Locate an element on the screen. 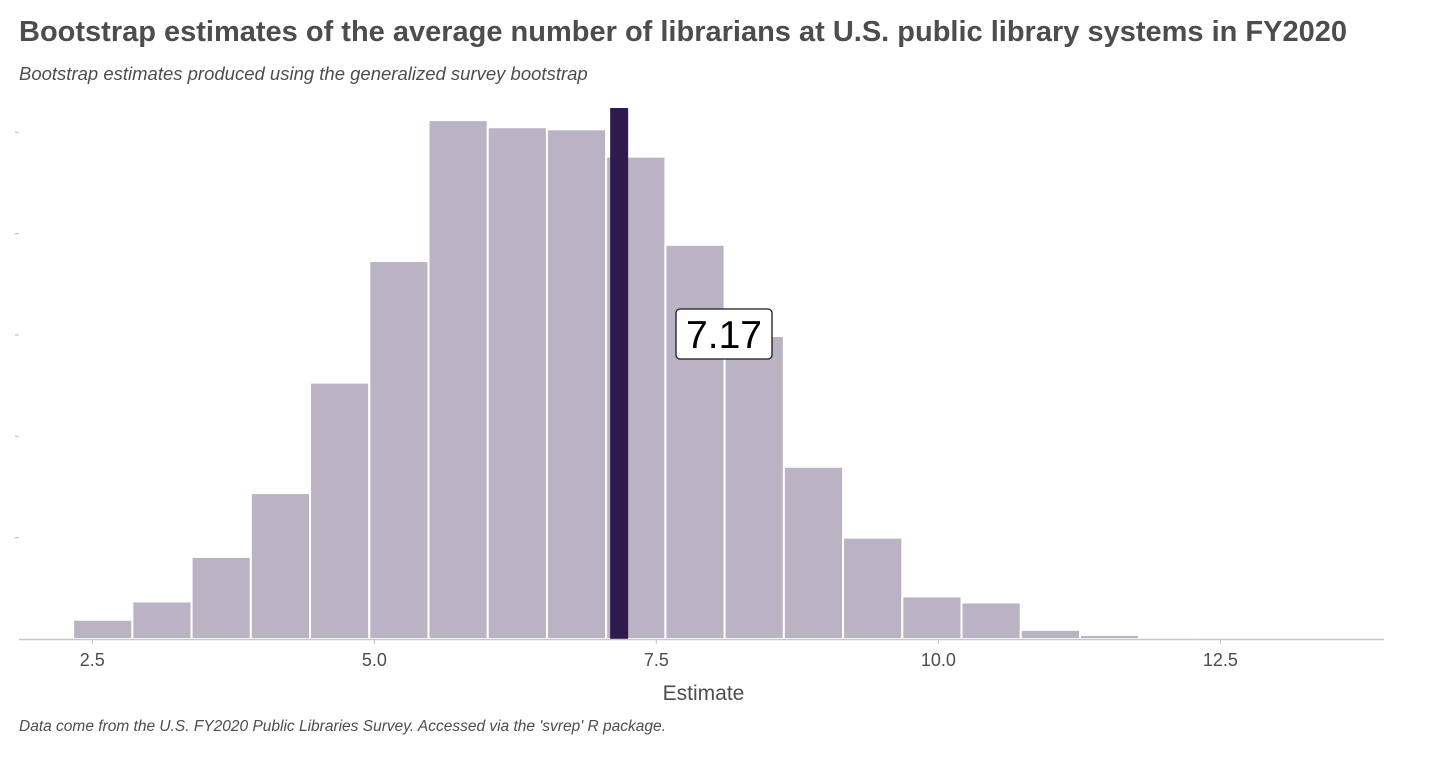  x-tick-label: 7.5 is located at coordinates (656, 660).